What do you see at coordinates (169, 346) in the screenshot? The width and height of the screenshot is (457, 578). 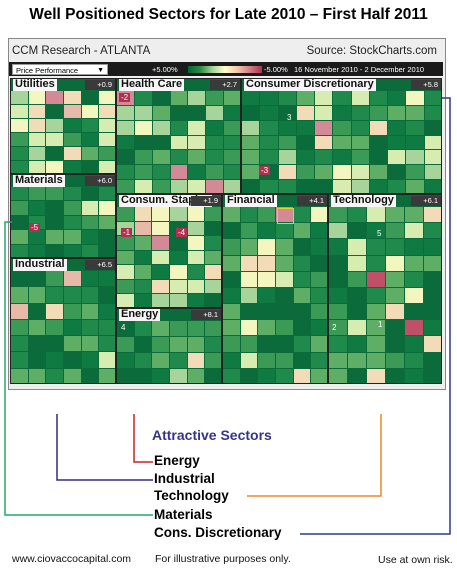 I see `sector-energy: Energy +8.1 4` at bounding box center [169, 346].